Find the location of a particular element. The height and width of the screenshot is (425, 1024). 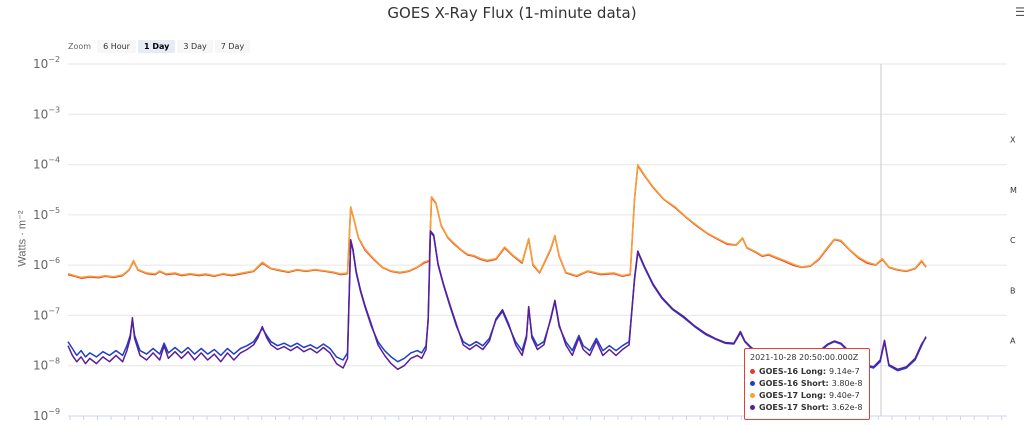

tooltip-row: GOES-16 Short: 3.80e-8 is located at coordinates (807, 383).